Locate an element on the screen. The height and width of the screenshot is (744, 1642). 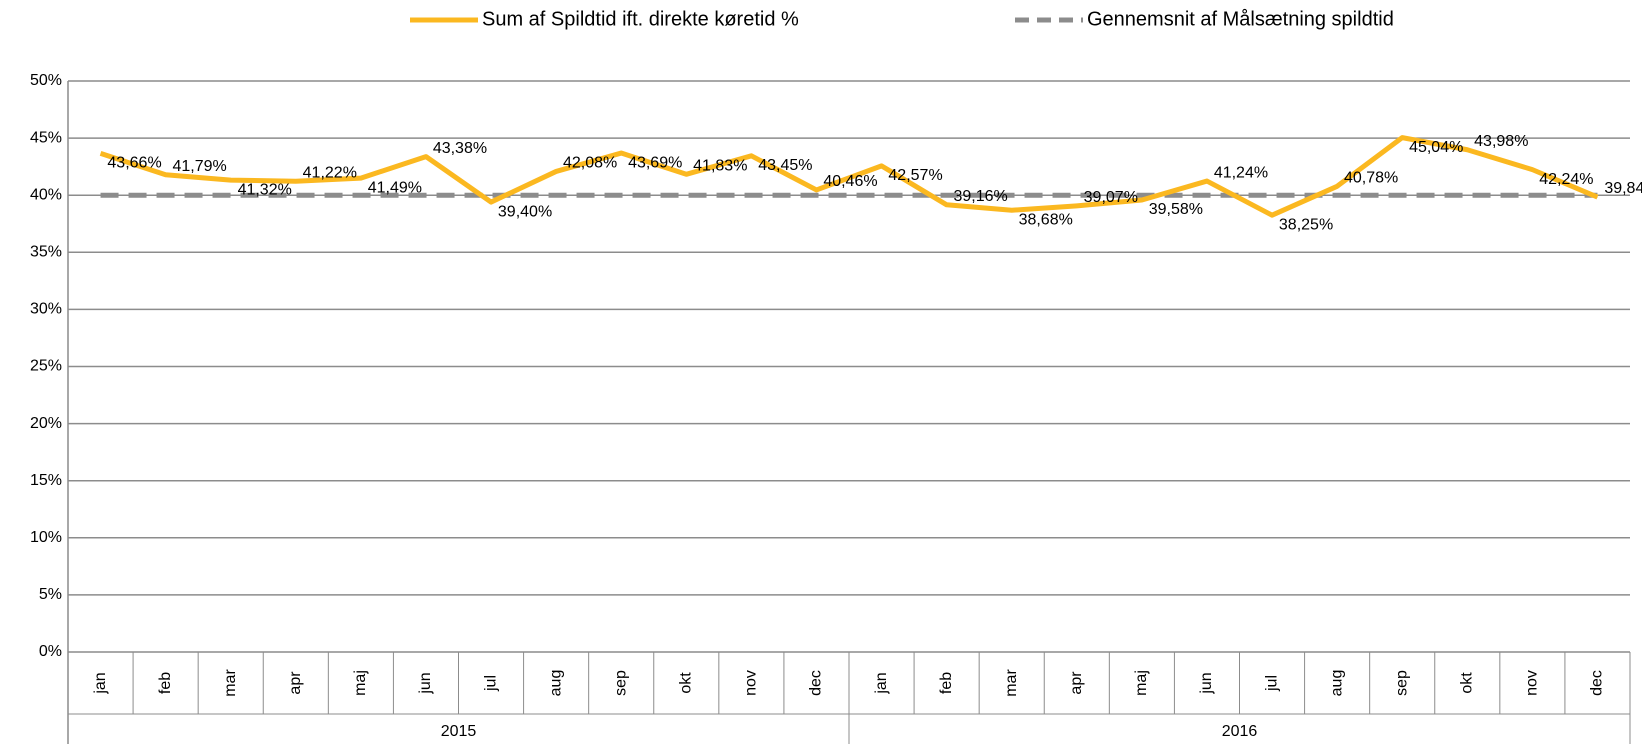
y-tick-label: 50% is located at coordinates (46, 80).